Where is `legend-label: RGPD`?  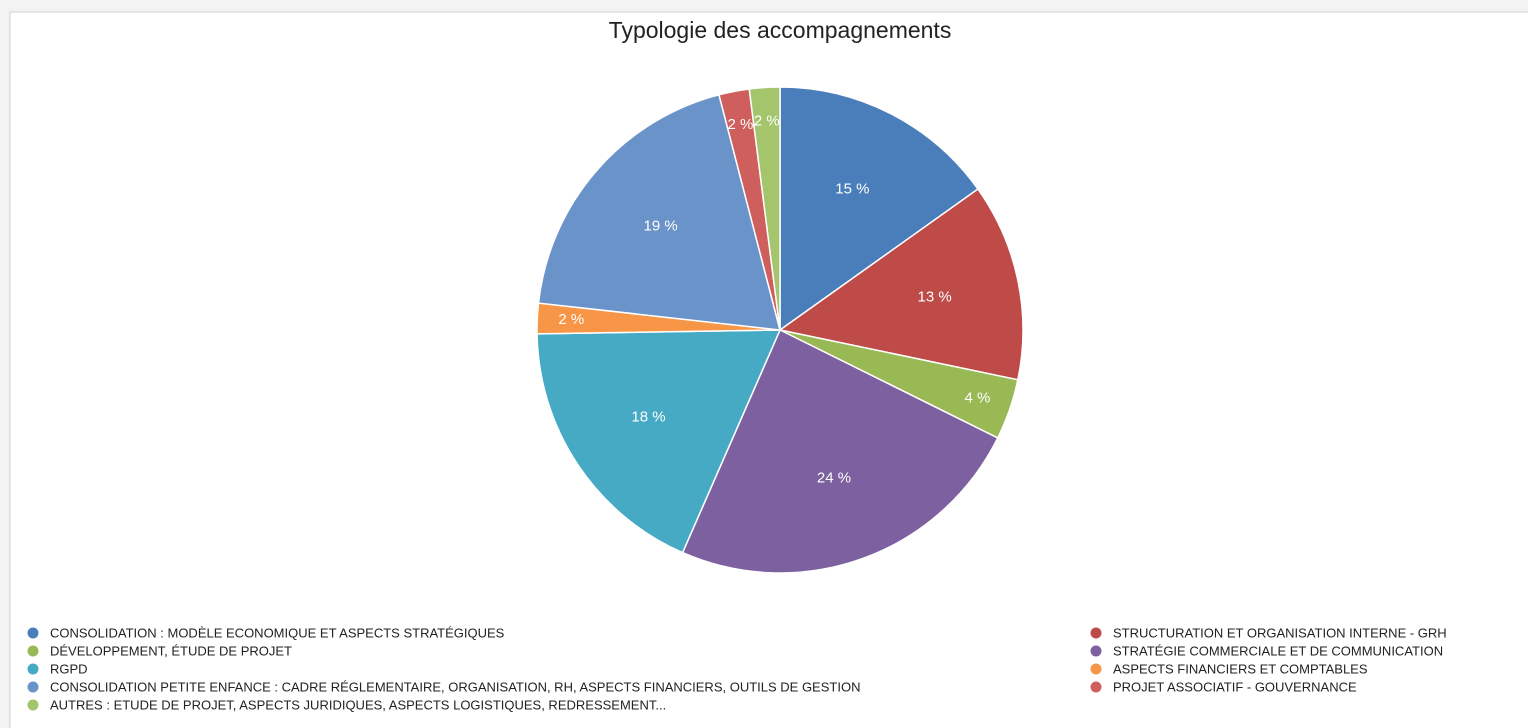 legend-label: RGPD is located at coordinates (69, 668).